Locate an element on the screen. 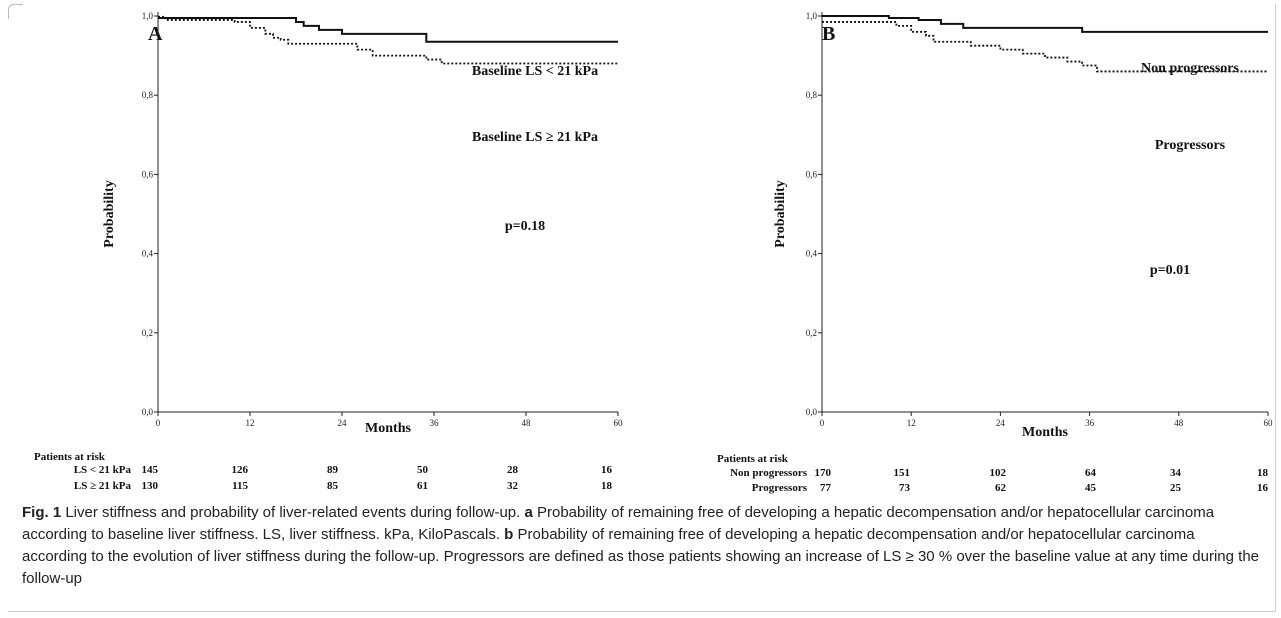  panel-b-risk-value: 73 is located at coordinates (905, 488).